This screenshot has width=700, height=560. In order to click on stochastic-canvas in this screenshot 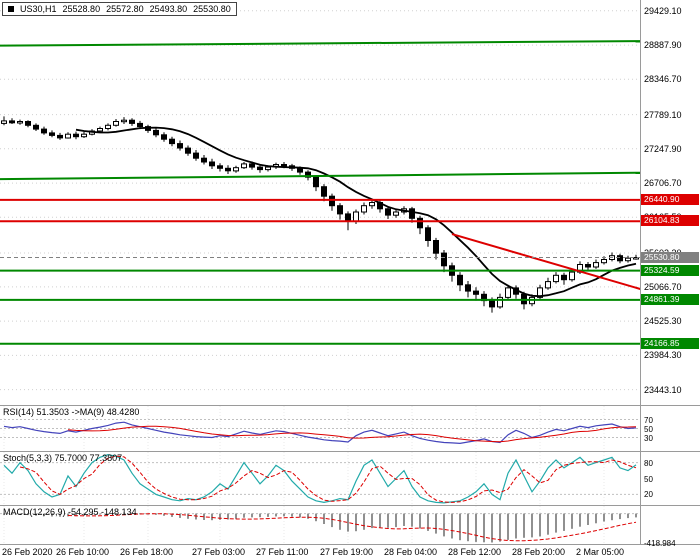, I will do `click(320, 478)`.